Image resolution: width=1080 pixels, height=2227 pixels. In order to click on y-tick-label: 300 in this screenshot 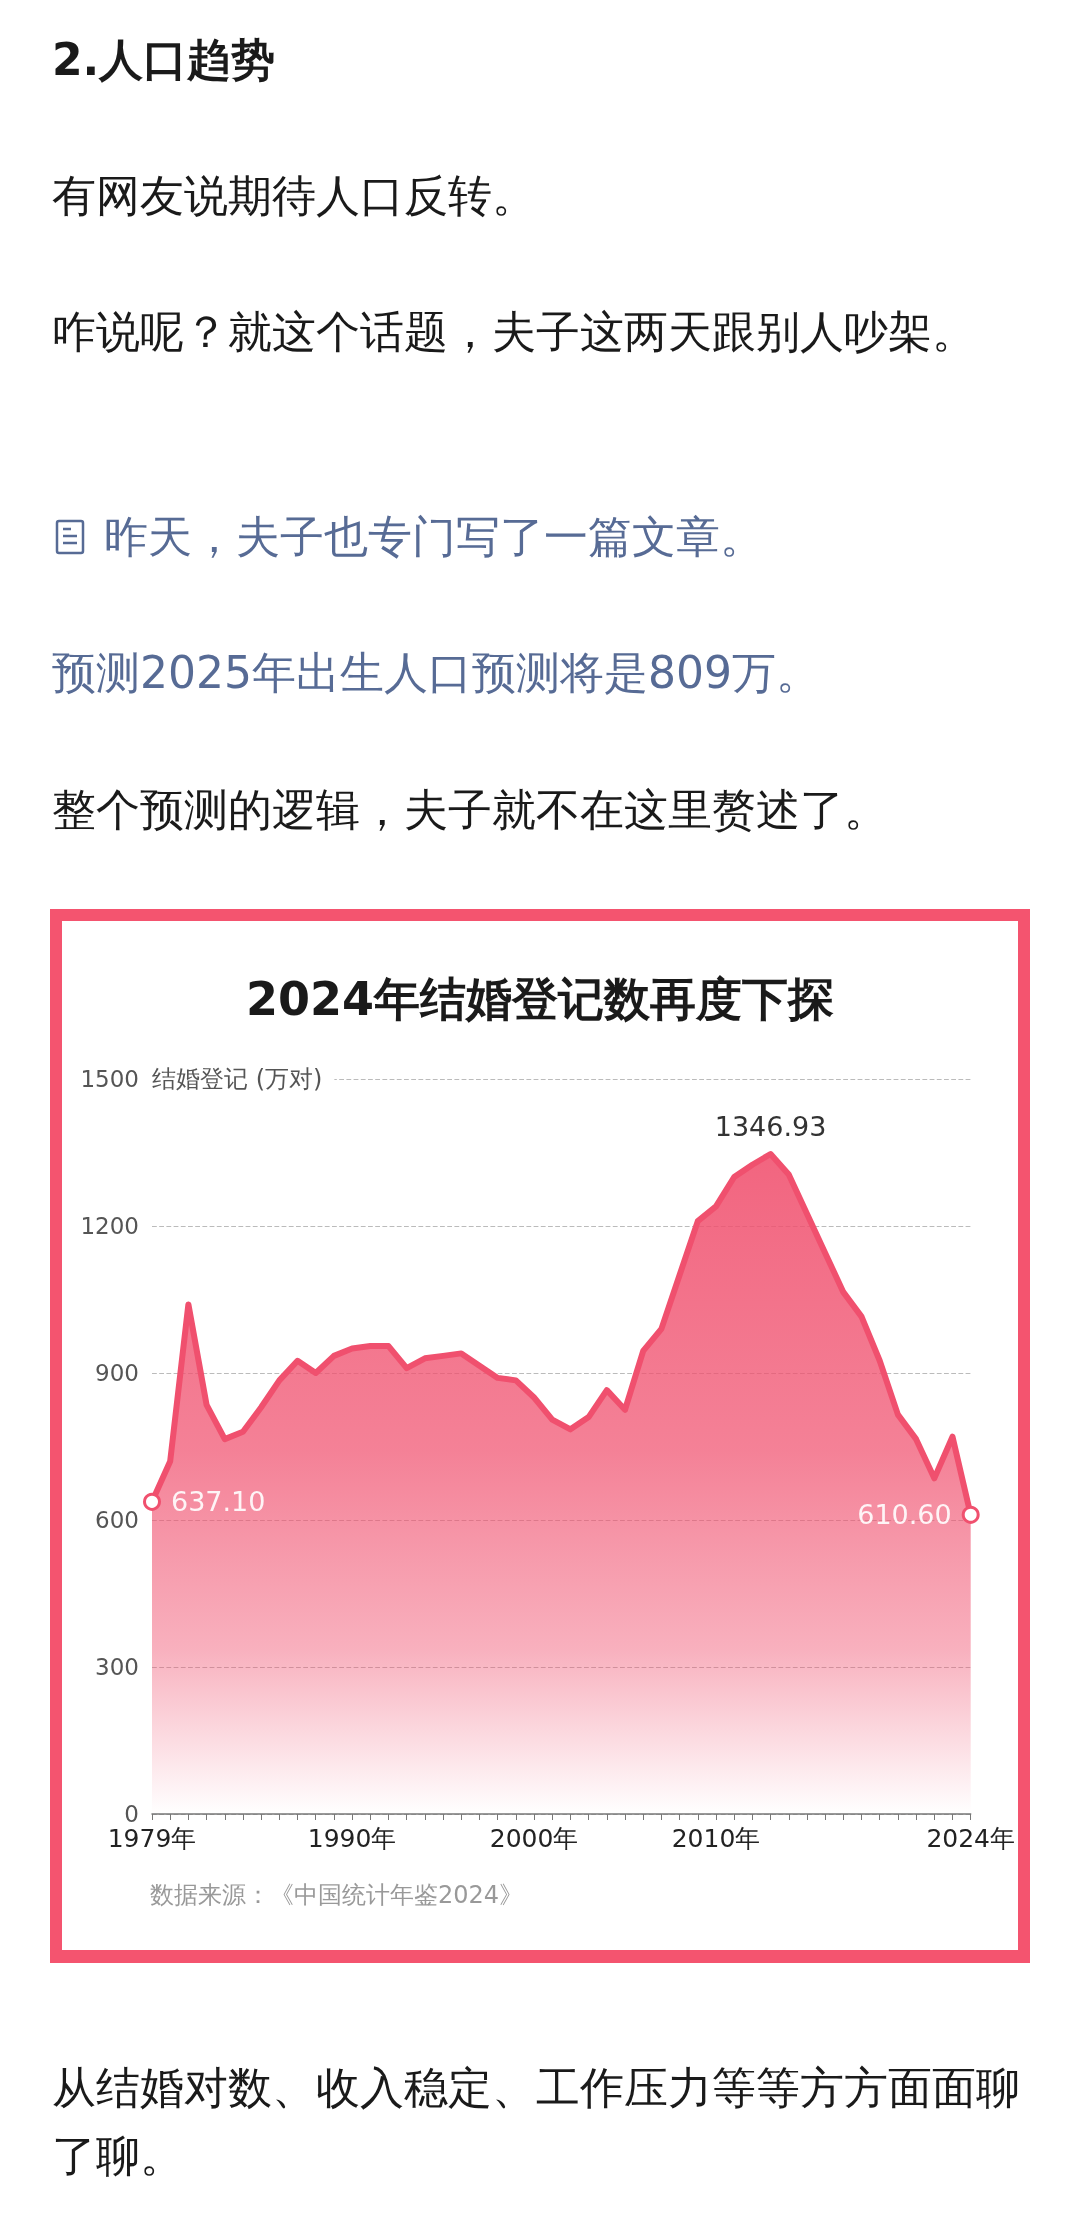, I will do `click(117, 1667)`.